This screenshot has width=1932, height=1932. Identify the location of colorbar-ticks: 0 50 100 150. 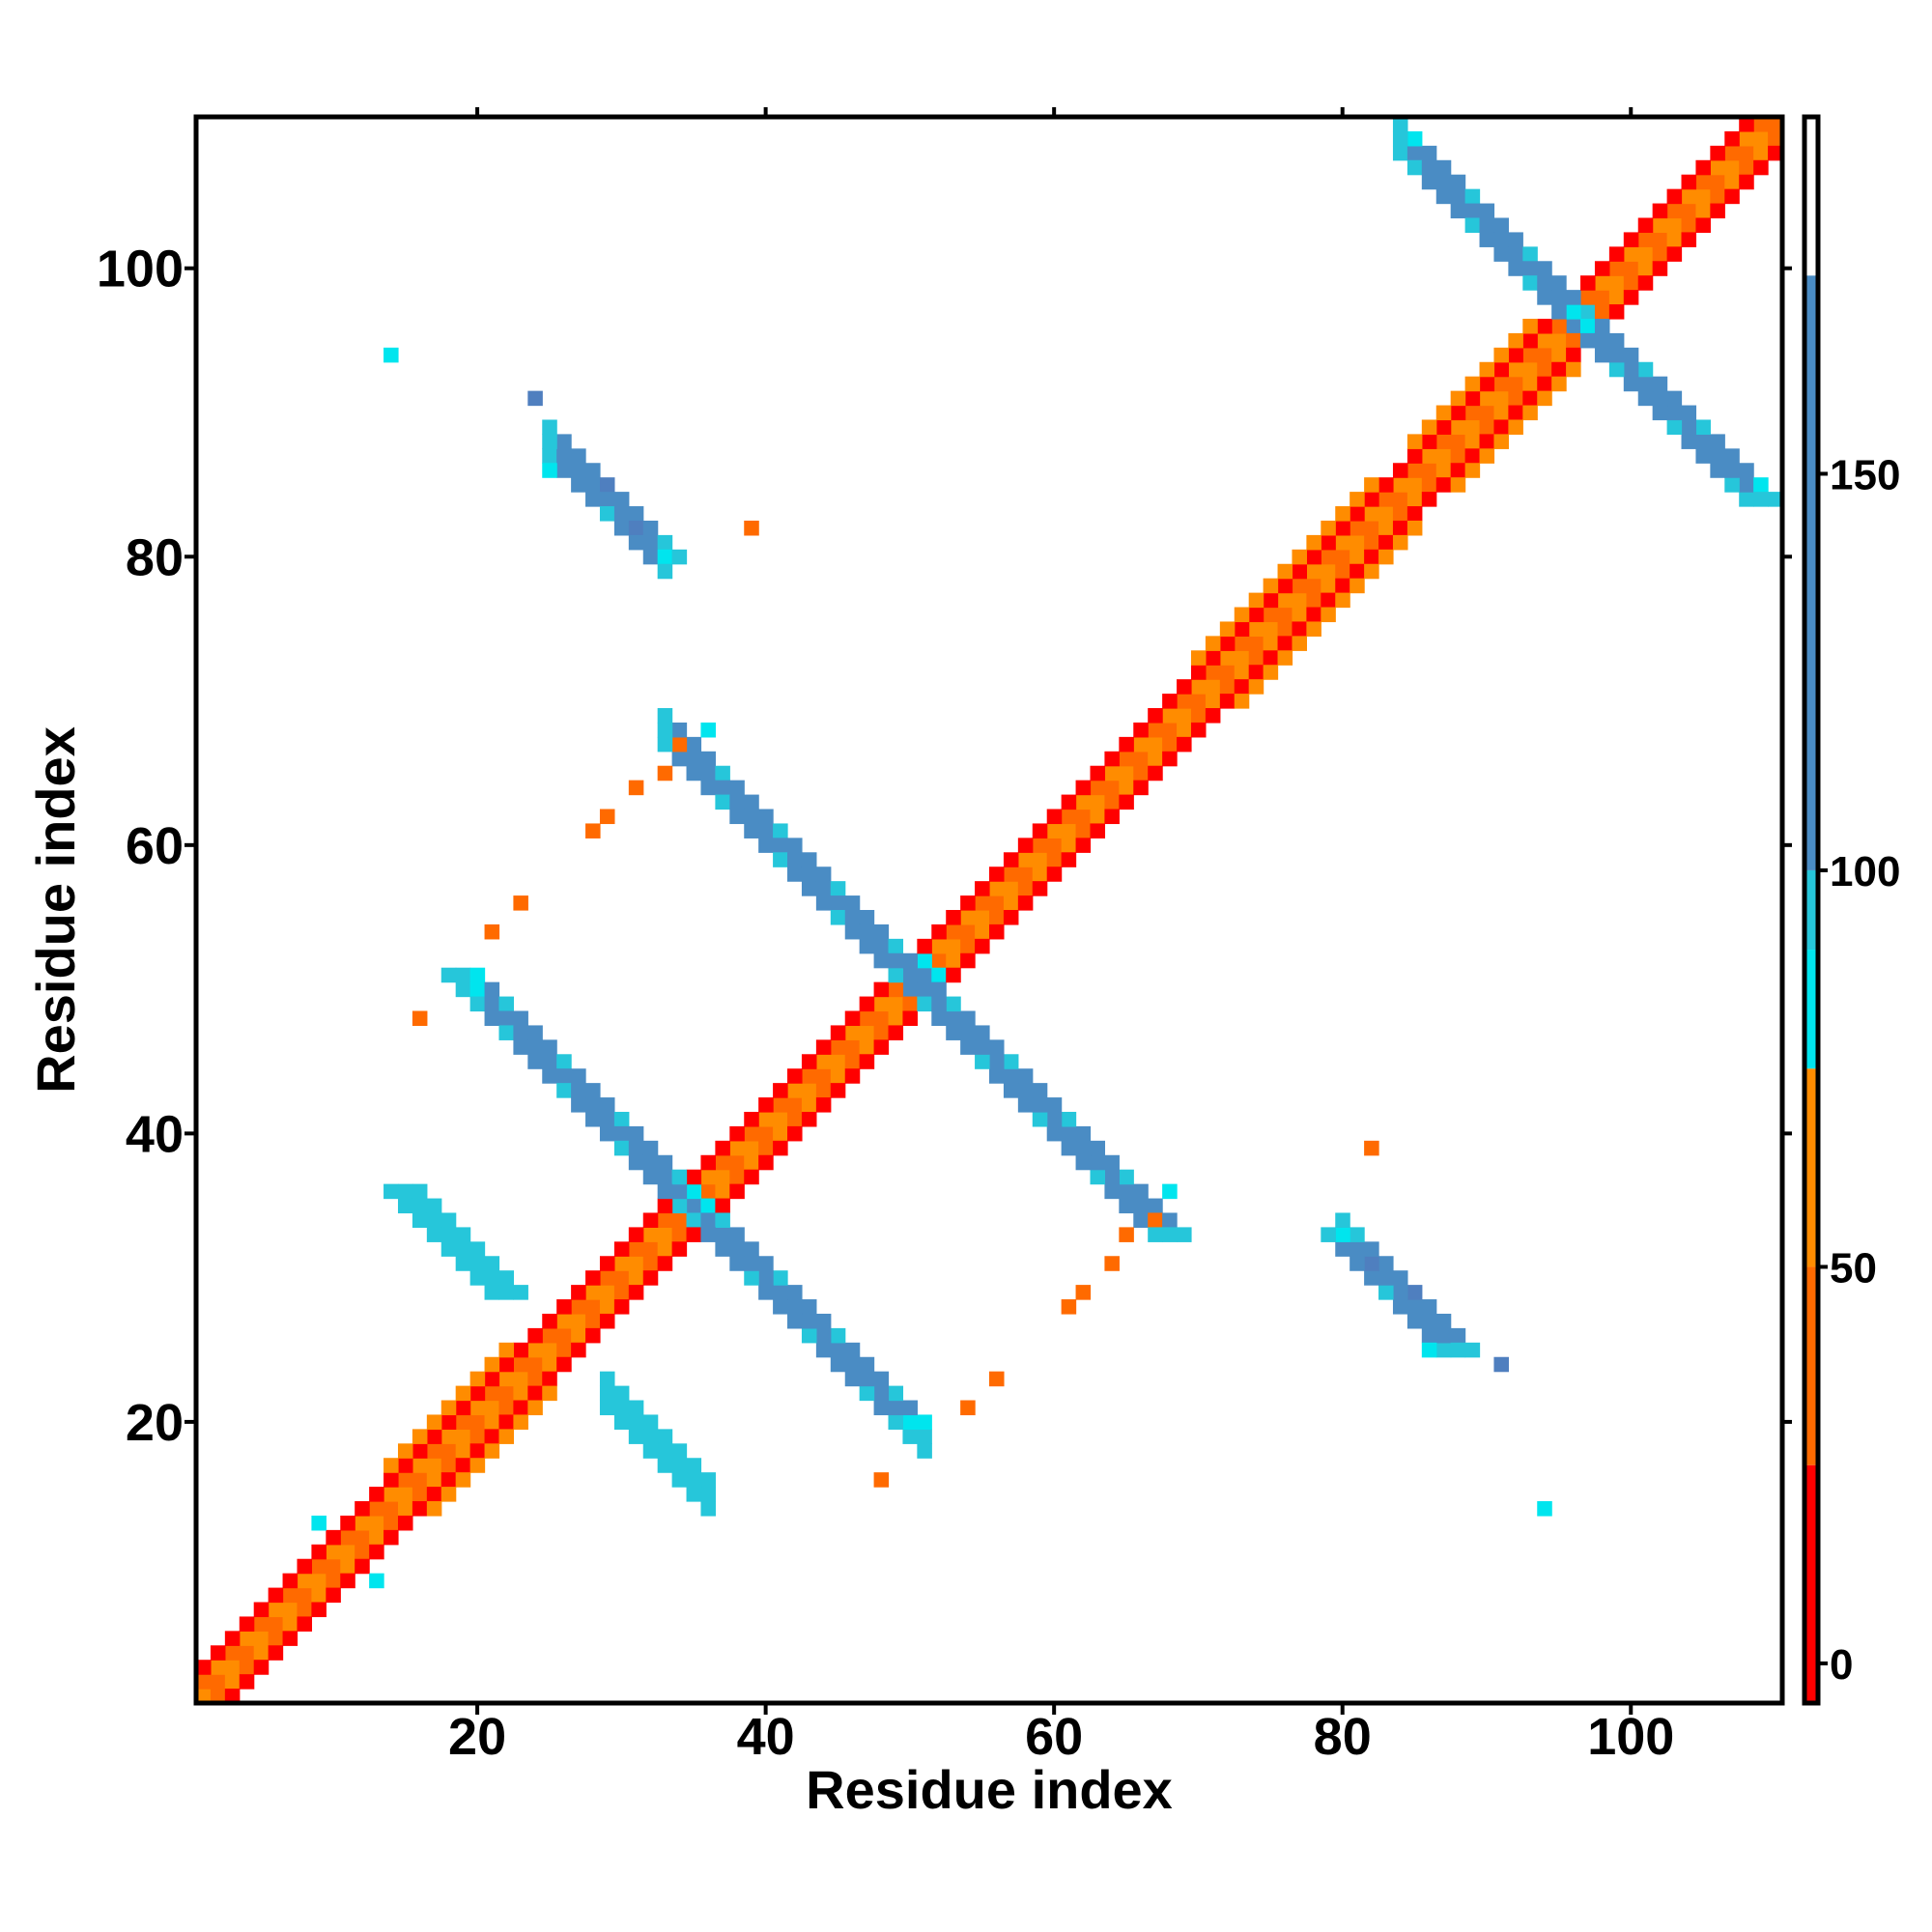
(1859, 1070).